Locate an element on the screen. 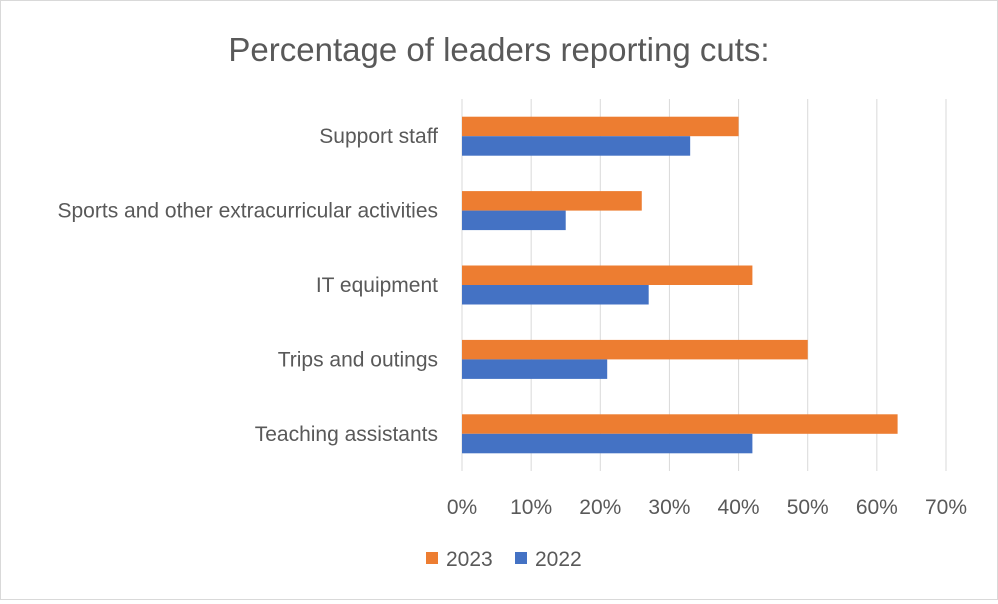 The width and height of the screenshot is (998, 604). x-tick-label: 70% is located at coordinates (946, 507).